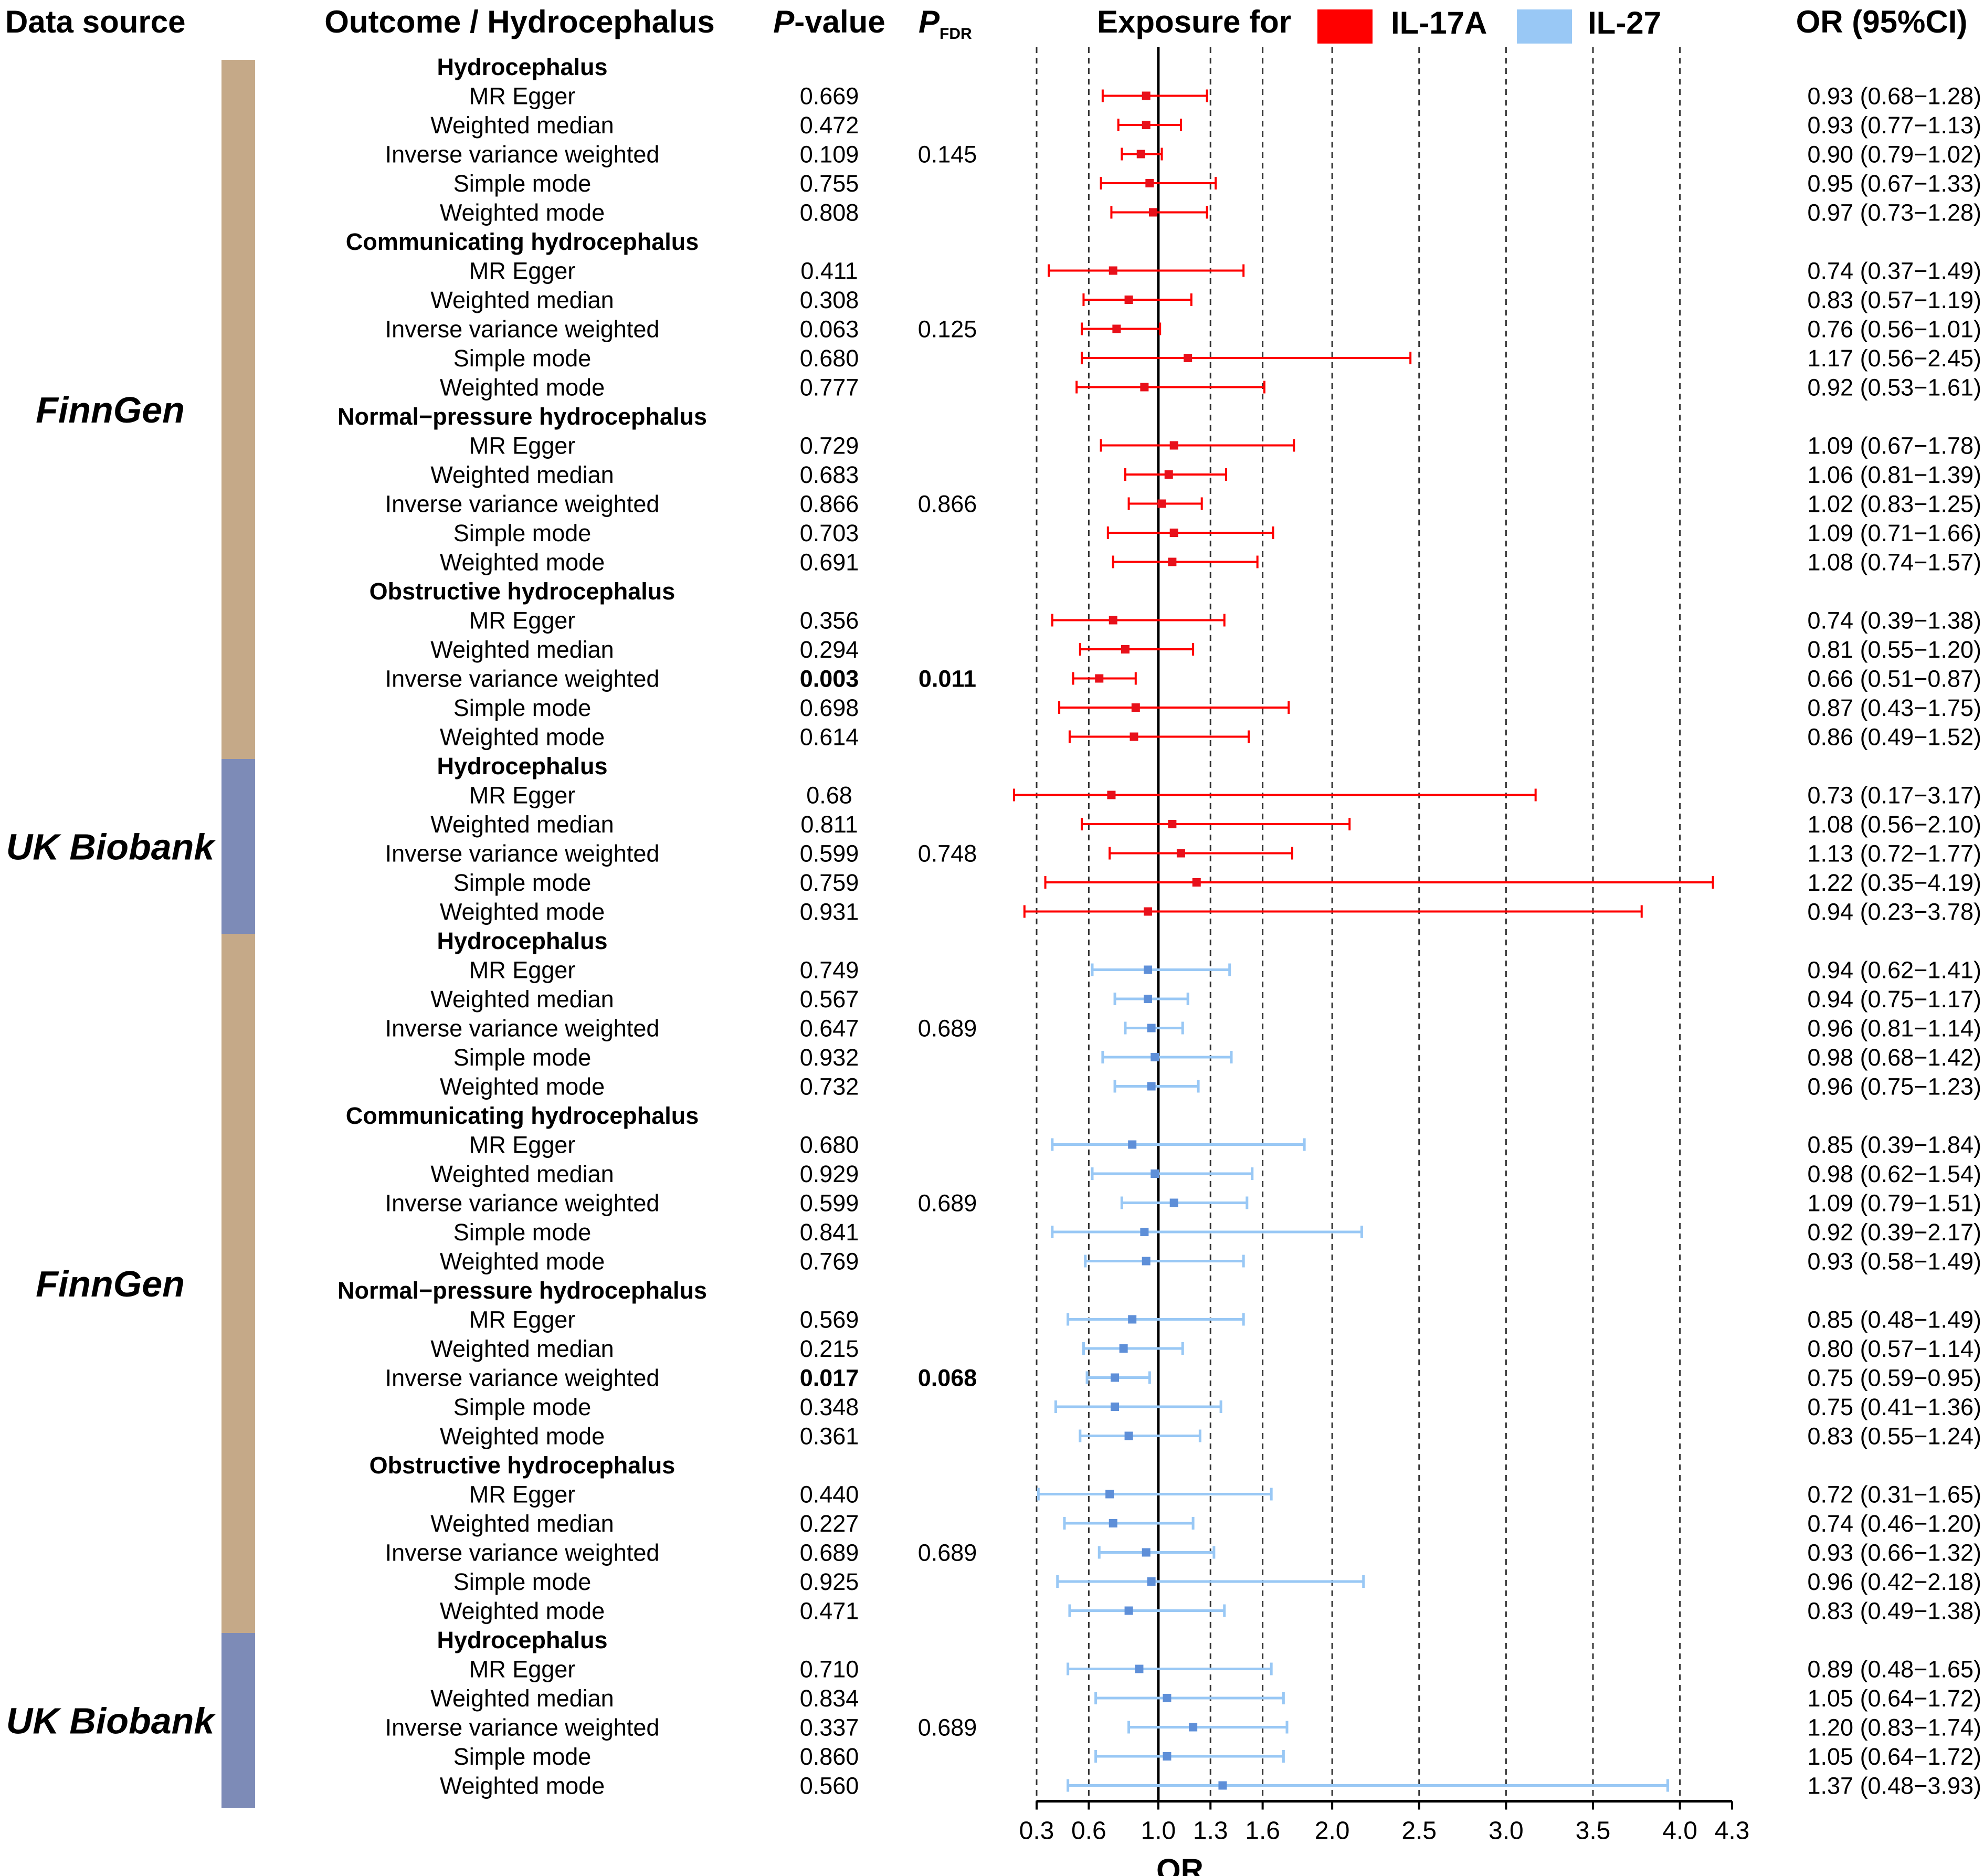 This screenshot has height=1876, width=1984. What do you see at coordinates (1345, 26) in the screenshot?
I see `legend-swatch-il17a` at bounding box center [1345, 26].